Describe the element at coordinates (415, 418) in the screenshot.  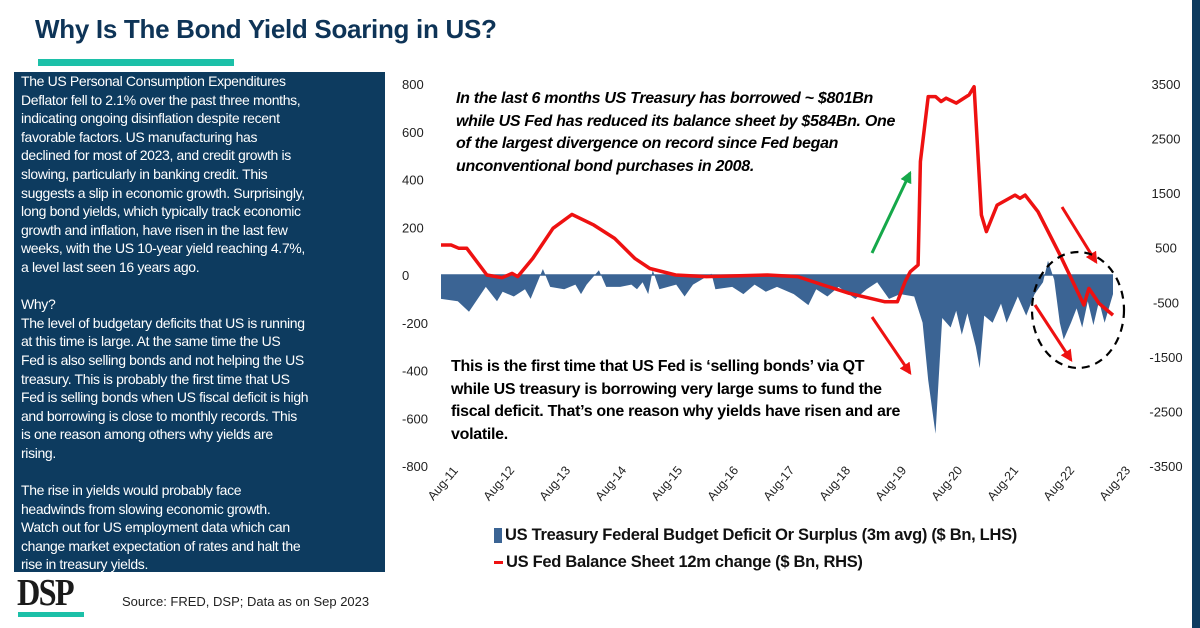
I see `y-left-tick-label: -600` at that location.